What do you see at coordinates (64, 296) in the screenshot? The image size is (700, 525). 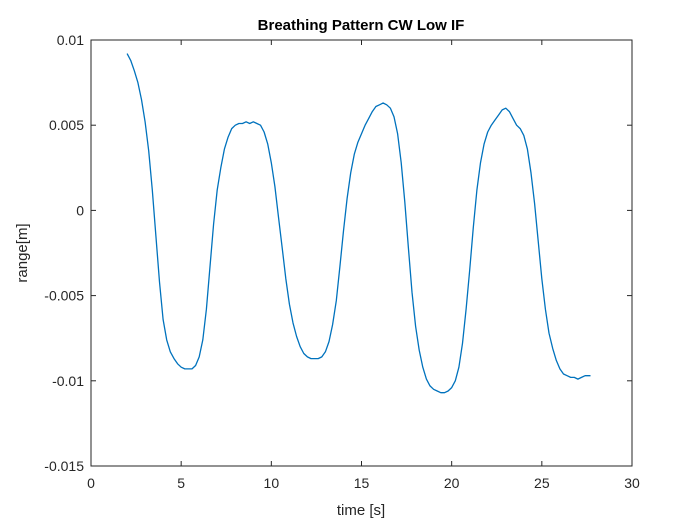 I see `y-tick-label: -0.005` at bounding box center [64, 296].